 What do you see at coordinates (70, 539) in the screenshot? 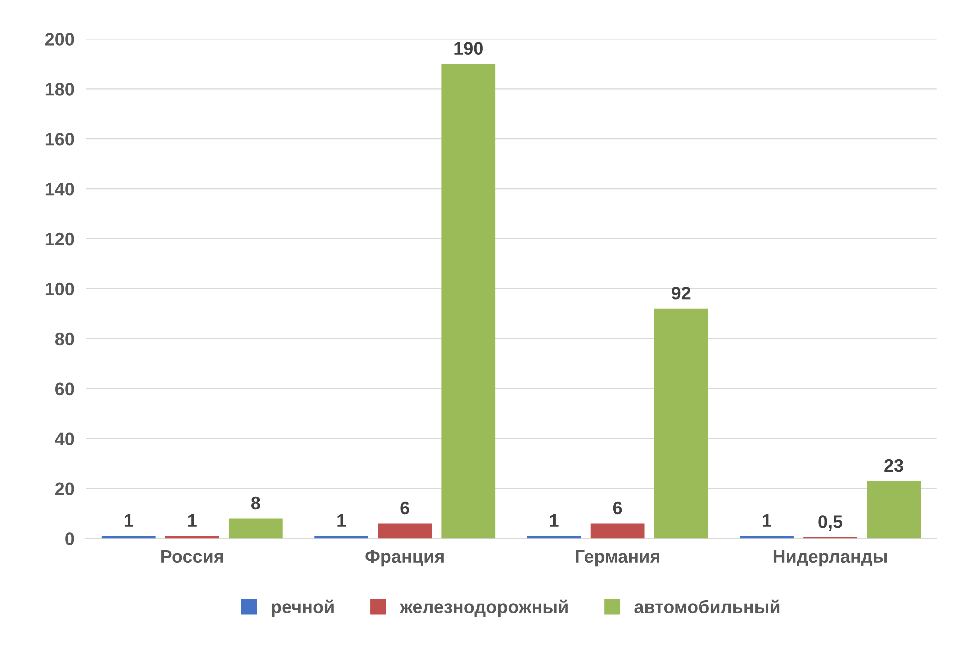
I see `y-tick-label: 0` at bounding box center [70, 539].